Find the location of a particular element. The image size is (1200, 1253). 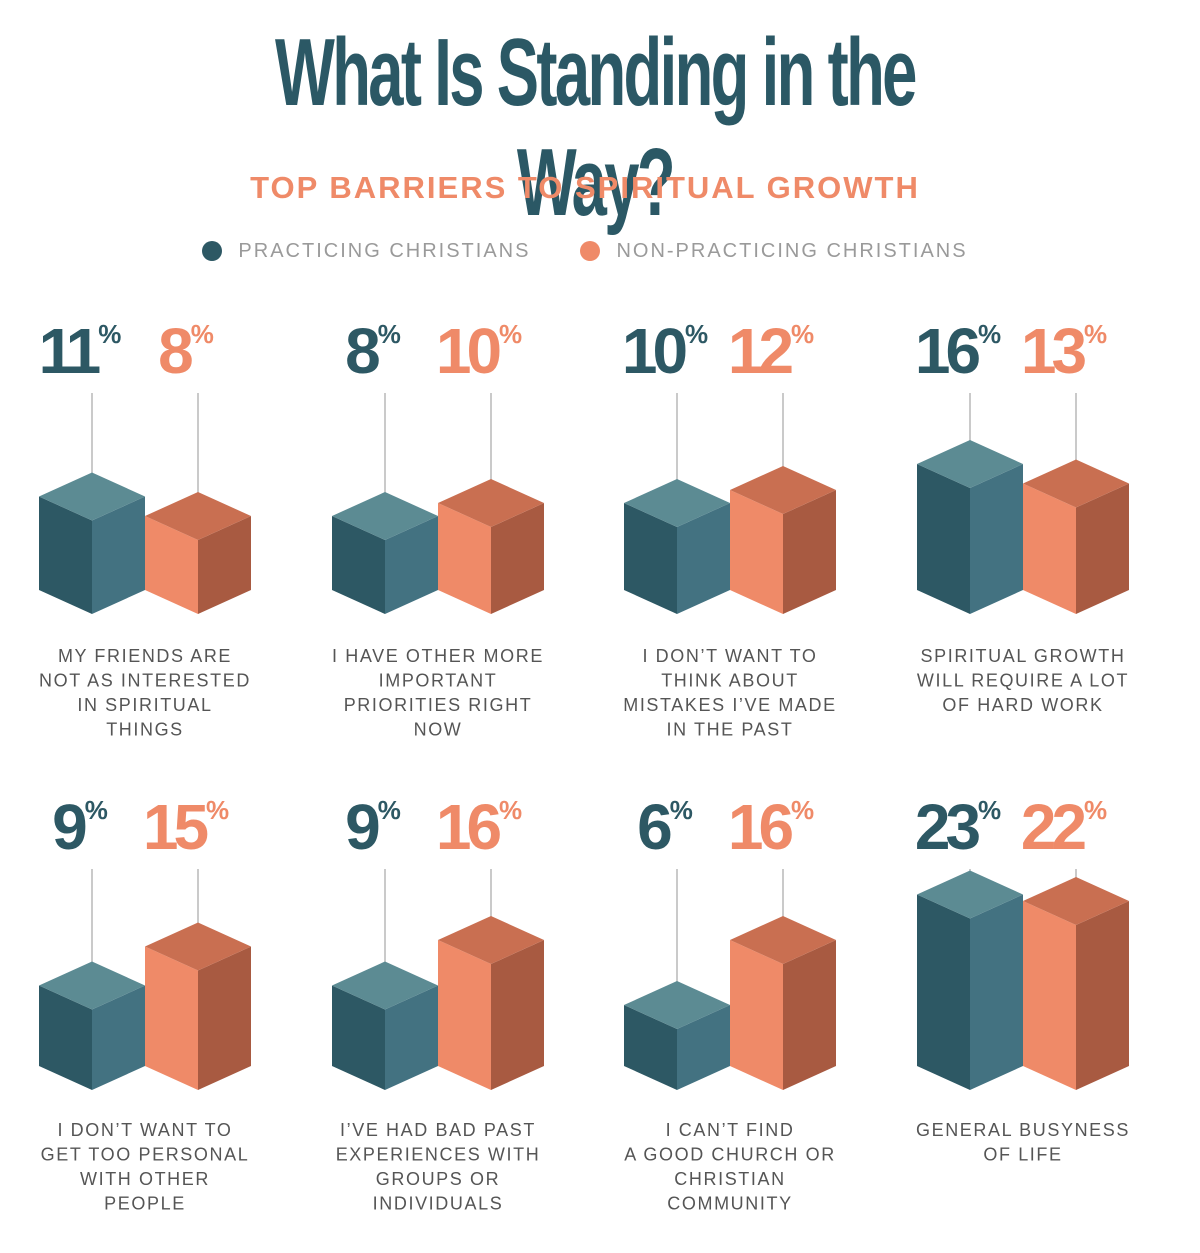

legend-item-non-practicing: NON-PRACTICING CHRISTIANS is located at coordinates (773, 251).